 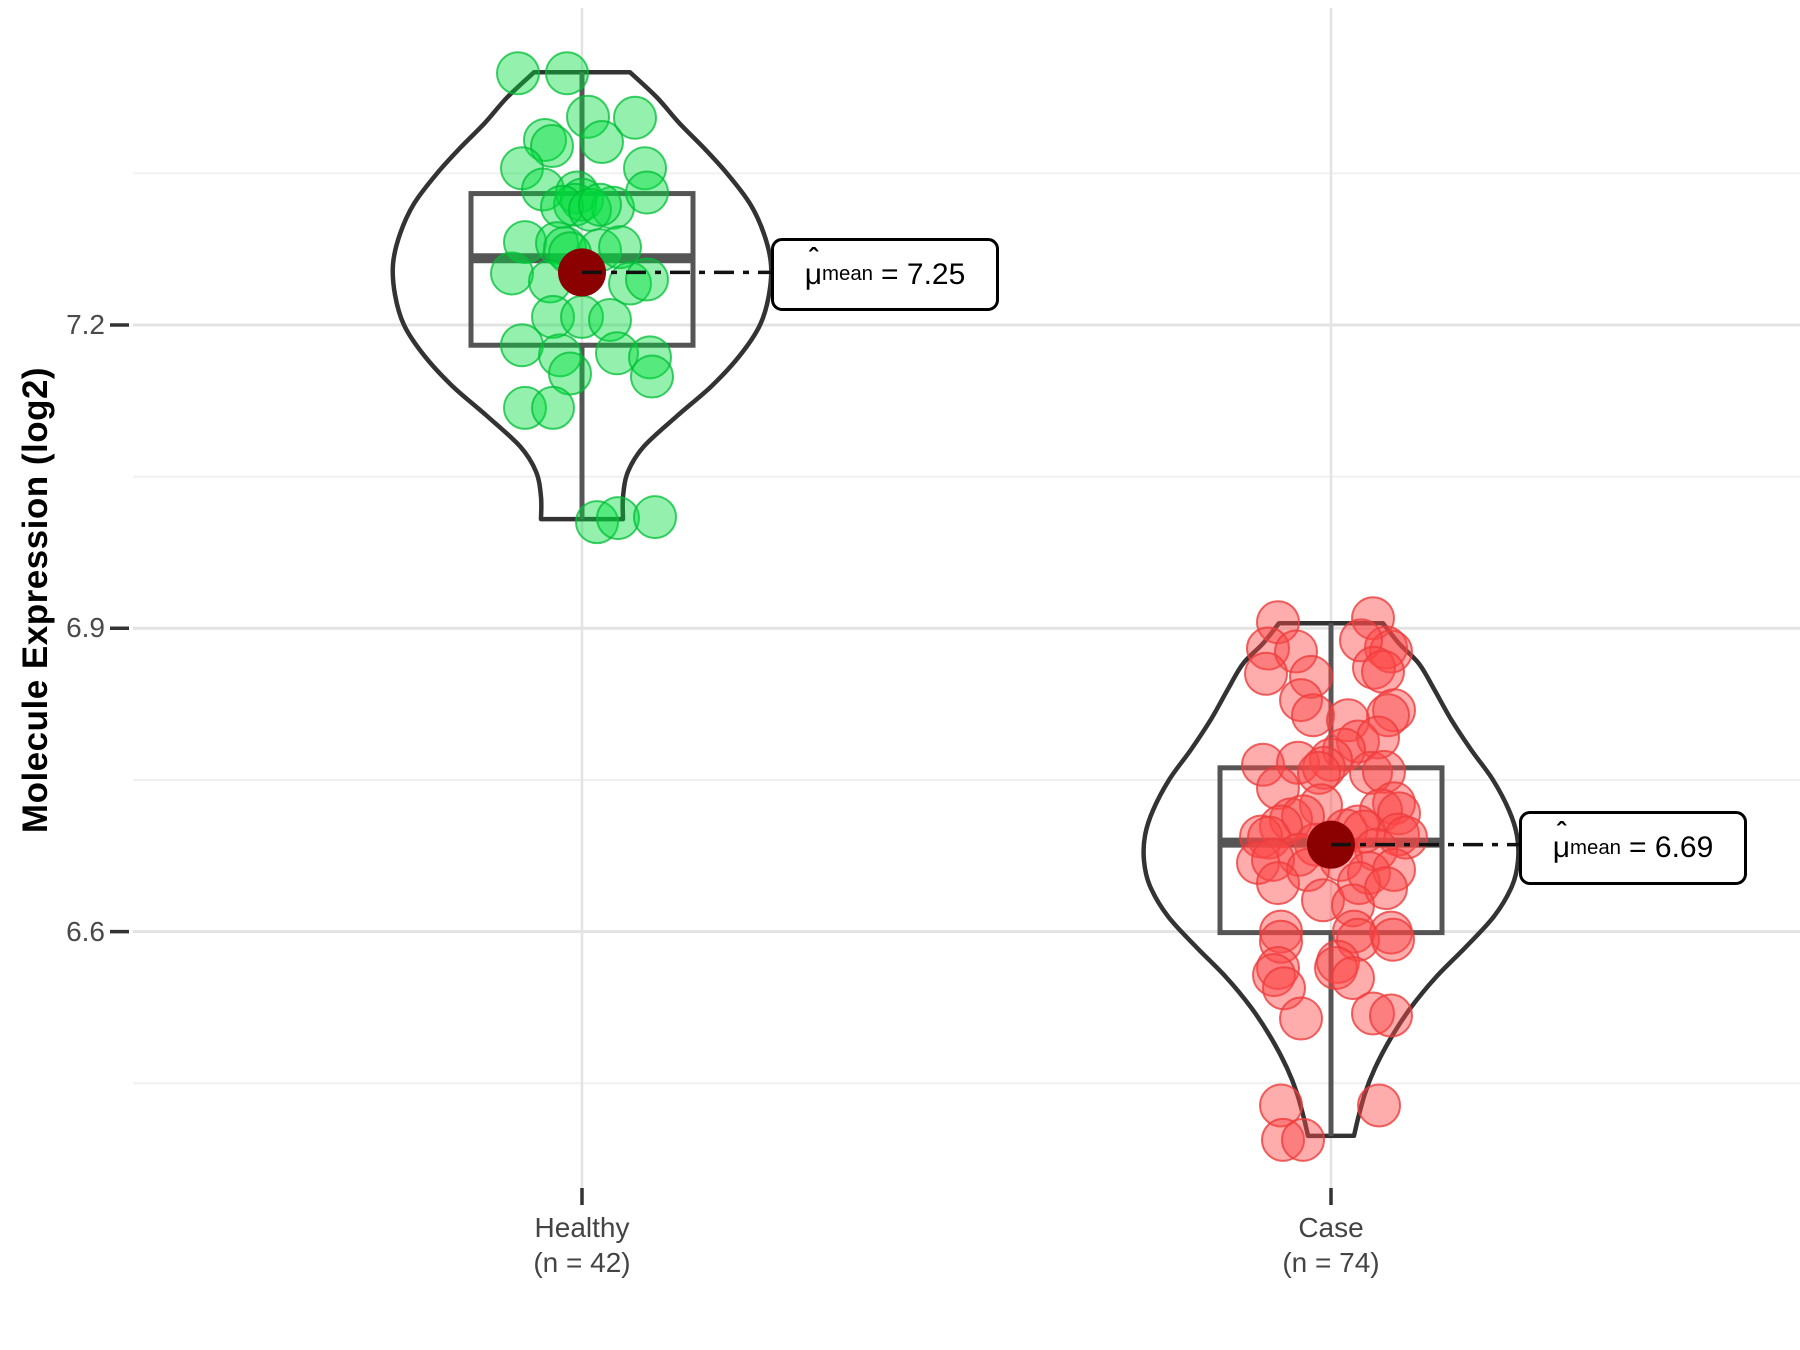 I want to click on y-tick-label-6-9: 6.9, so click(x=85, y=628).